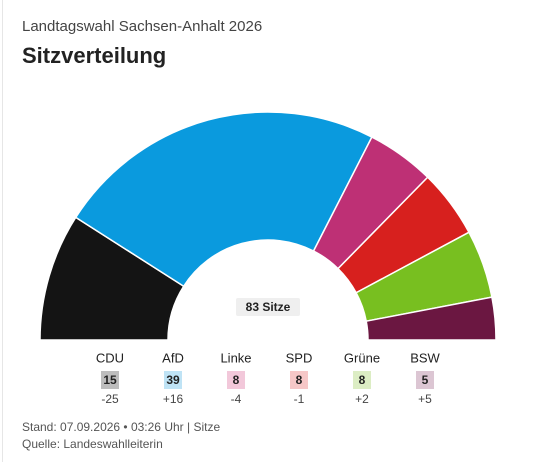 The image size is (536, 467). I want to click on legend-name: CDU, so click(110, 357).